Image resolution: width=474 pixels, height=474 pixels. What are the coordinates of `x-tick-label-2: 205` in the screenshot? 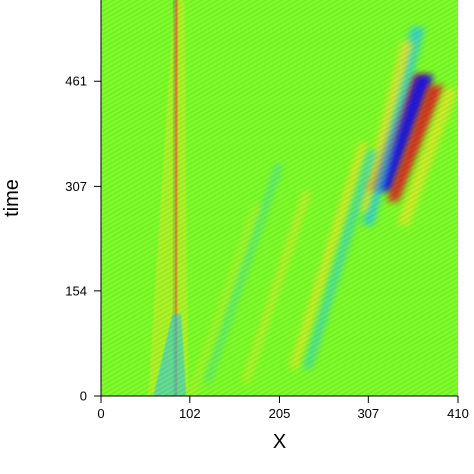 It's located at (280, 413).